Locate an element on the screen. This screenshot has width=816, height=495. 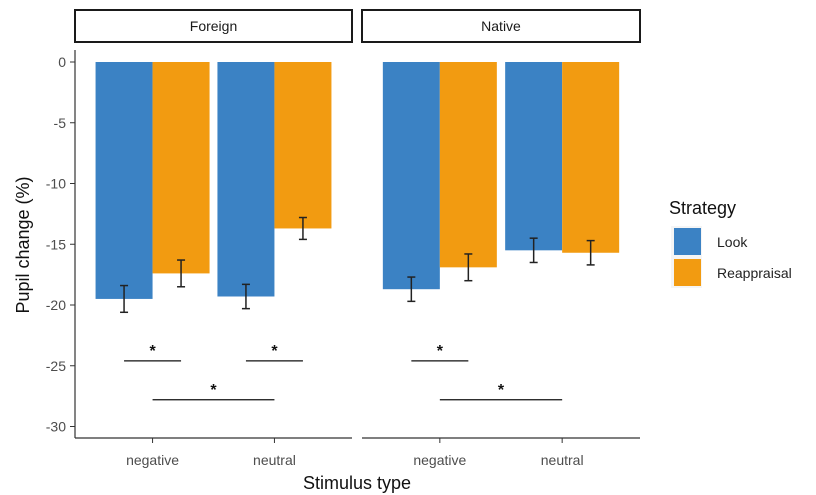
legend: Strategy Look Reappraisal is located at coordinates (730, 243).